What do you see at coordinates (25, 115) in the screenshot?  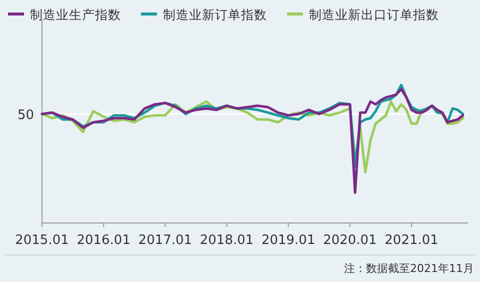 I see `text: 50` at bounding box center [25, 115].